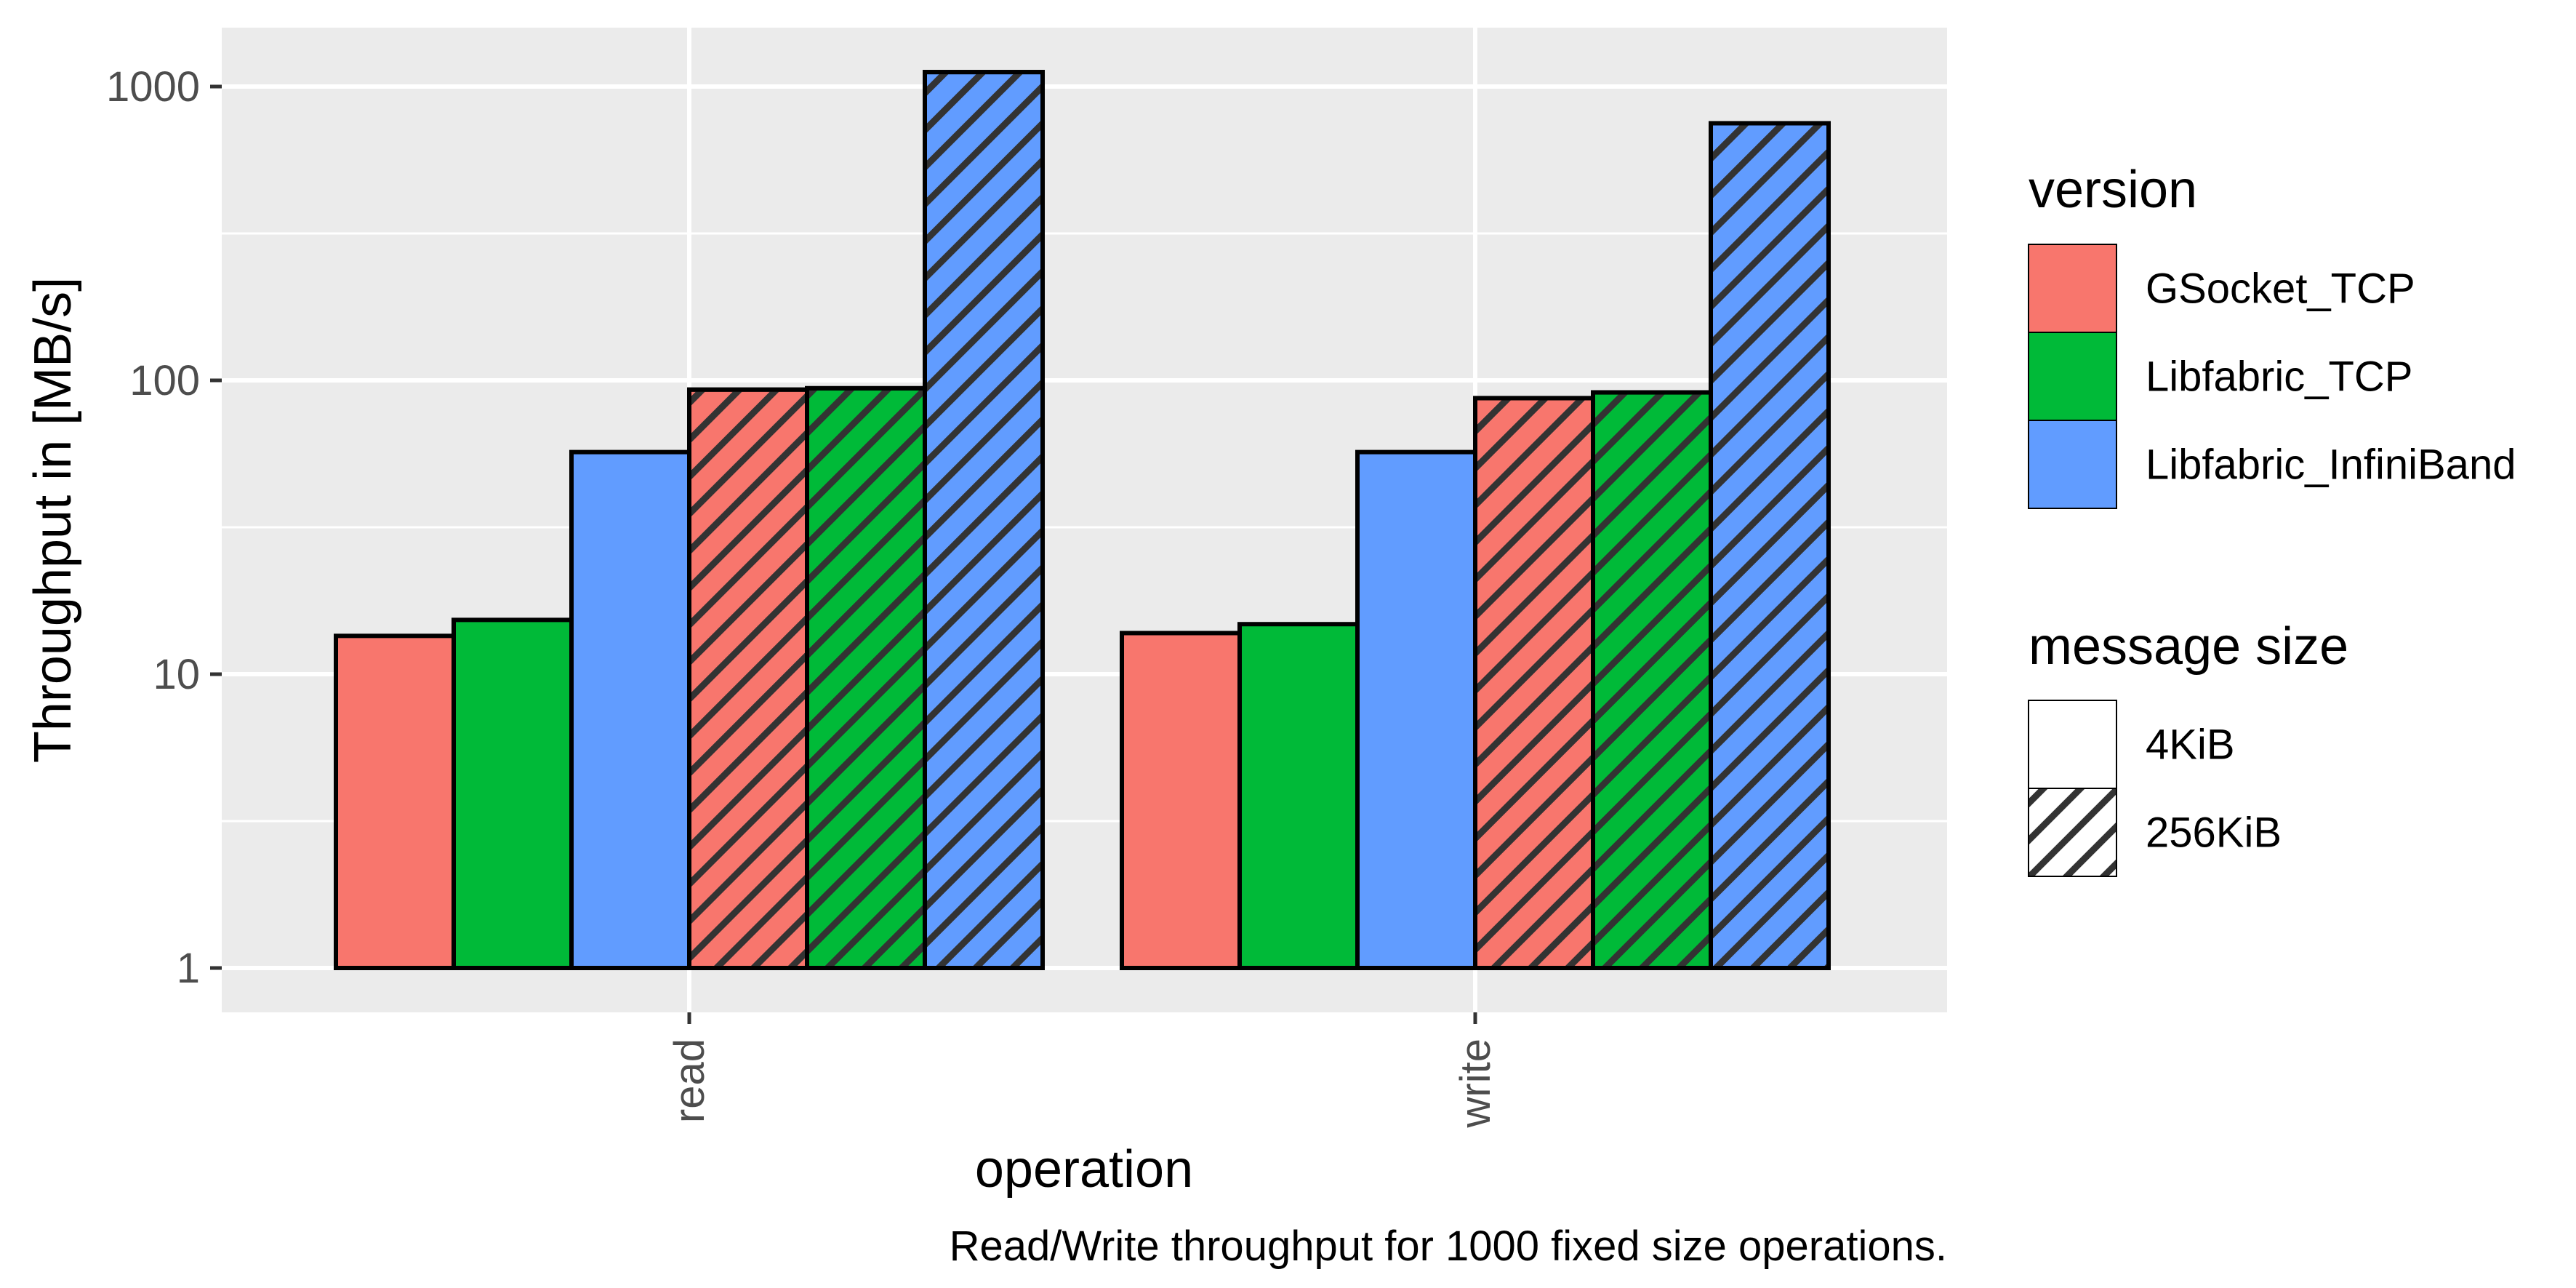 The image size is (2576, 1288). I want to click on y-tick-label: 1, so click(188, 968).